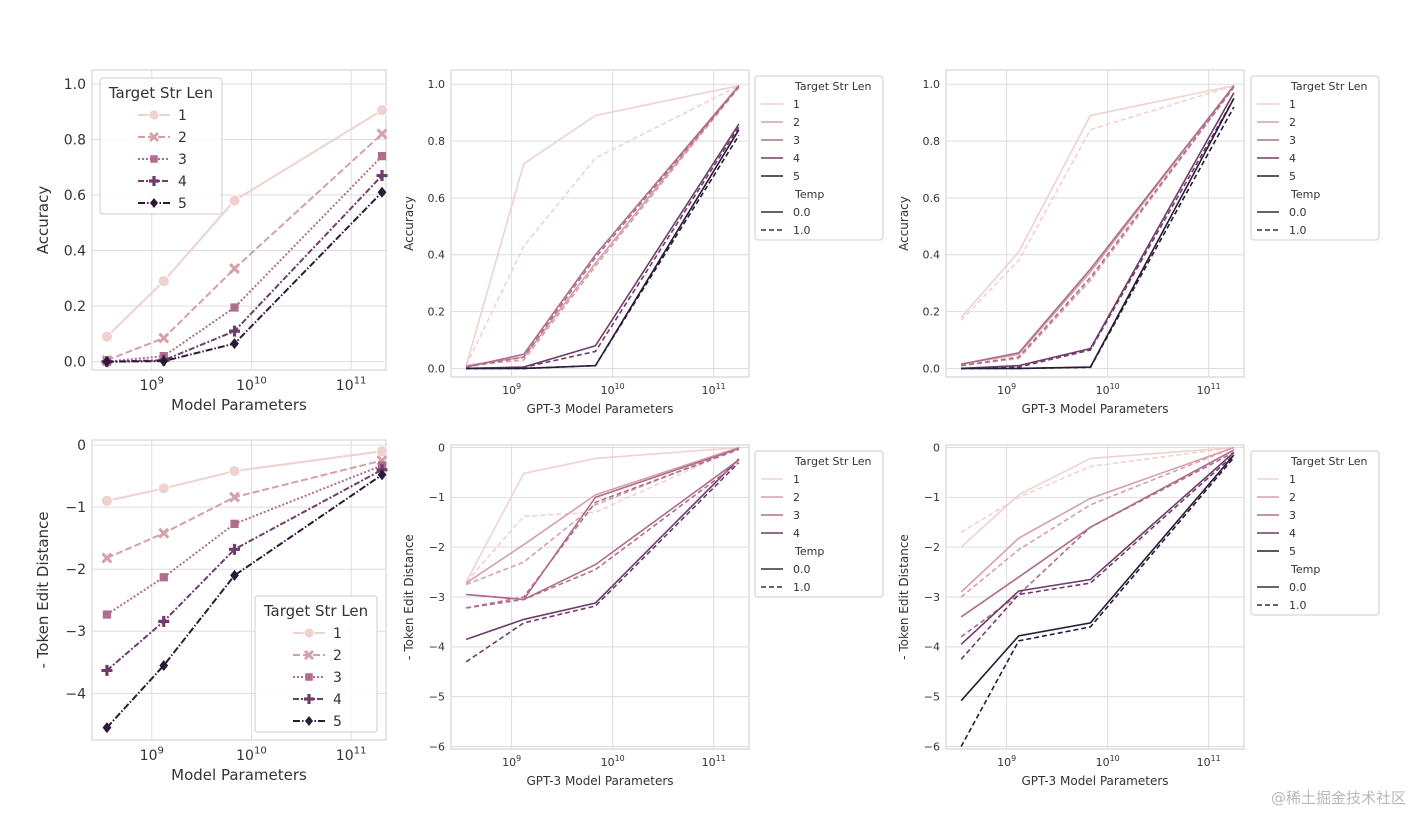  Describe the element at coordinates (437, 746) in the screenshot. I see `y-tick-label: −6` at that location.